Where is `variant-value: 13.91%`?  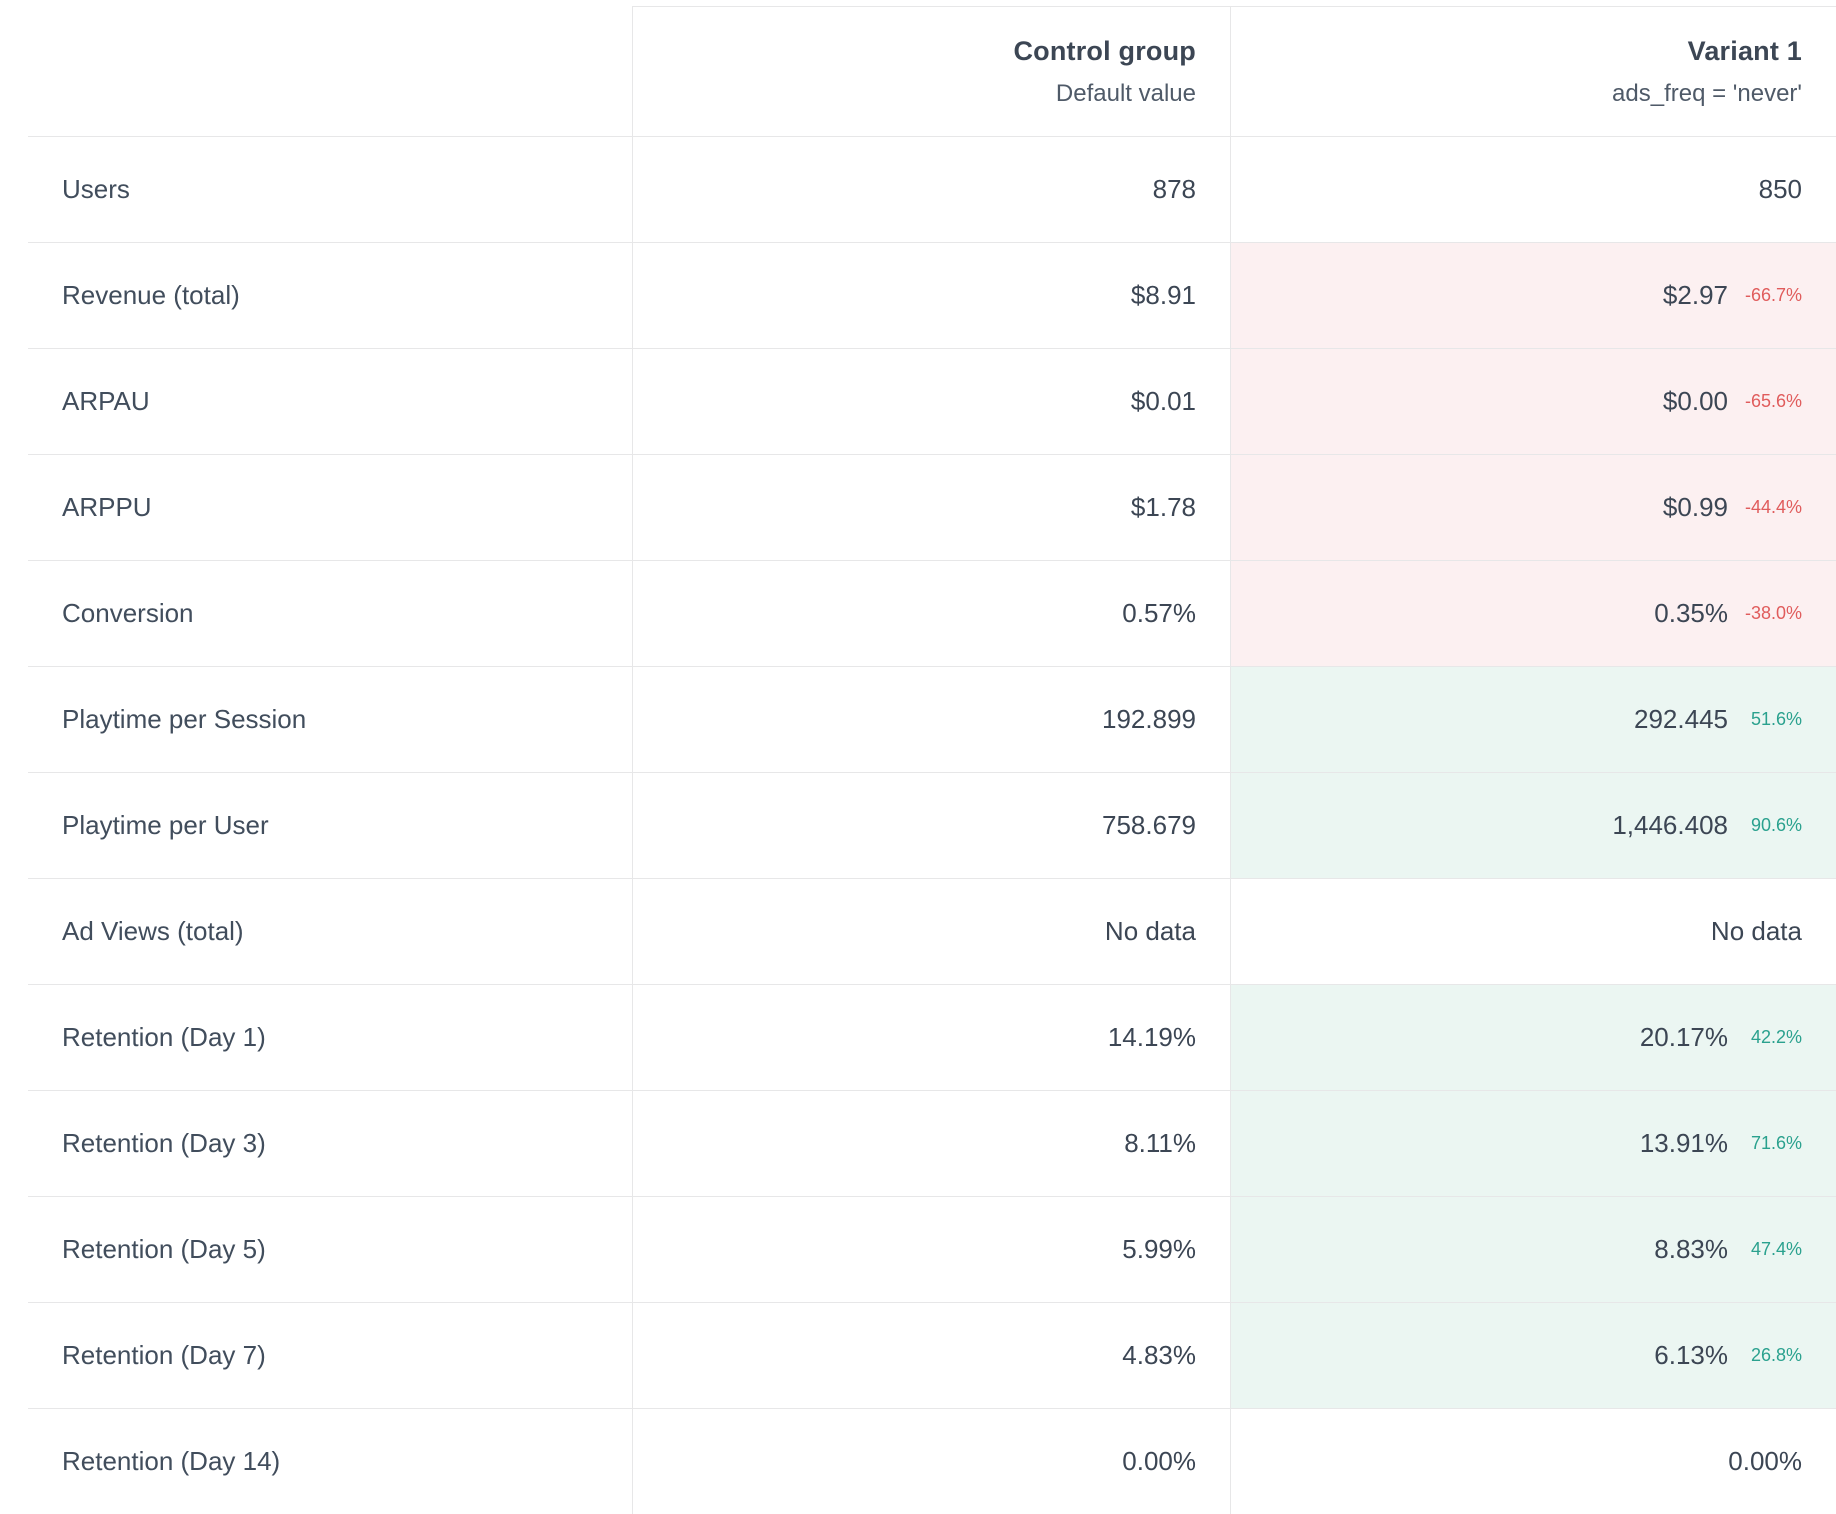 variant-value: 13.91% is located at coordinates (1683, 1143).